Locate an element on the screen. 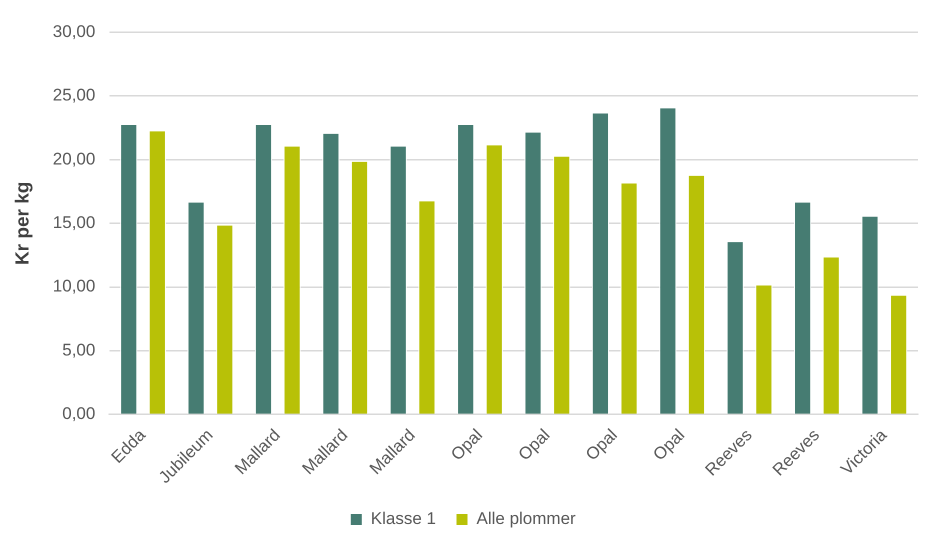  y-tick-label: 20,00 is located at coordinates (74, 158).